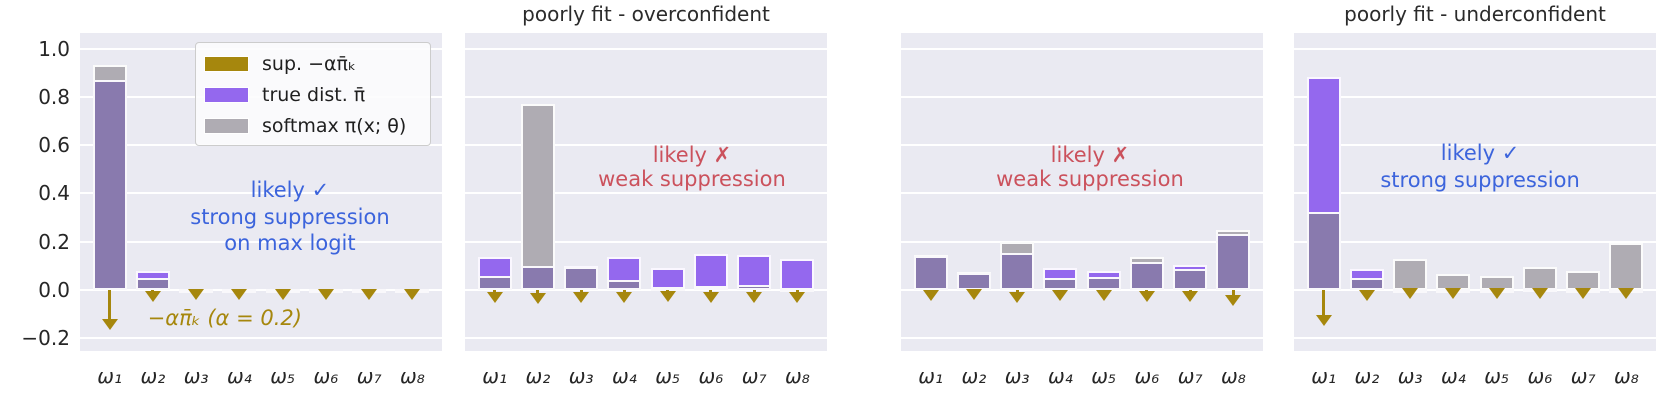 The height and width of the screenshot is (415, 1661). I want to click on x-tick-label: ω₂, so click(153, 376).